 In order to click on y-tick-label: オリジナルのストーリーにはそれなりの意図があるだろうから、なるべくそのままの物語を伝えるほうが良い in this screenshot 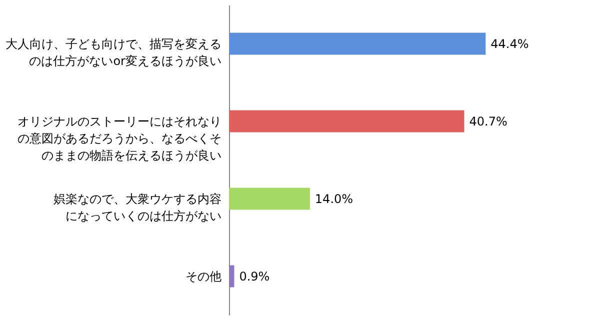, I will do `click(120, 138)`.